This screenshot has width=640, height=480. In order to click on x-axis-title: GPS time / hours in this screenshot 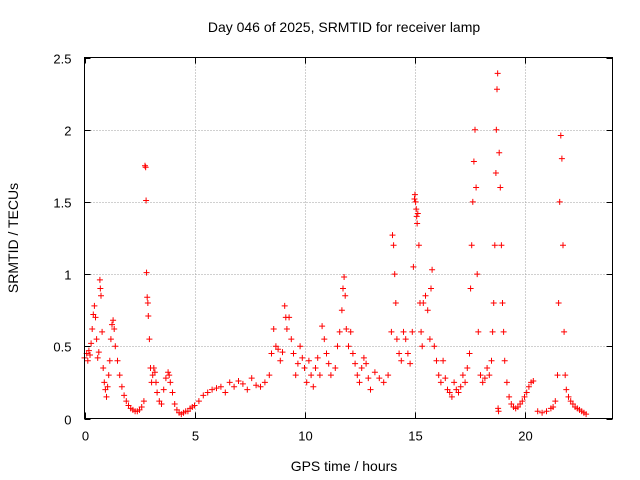, I will do `click(344, 466)`.